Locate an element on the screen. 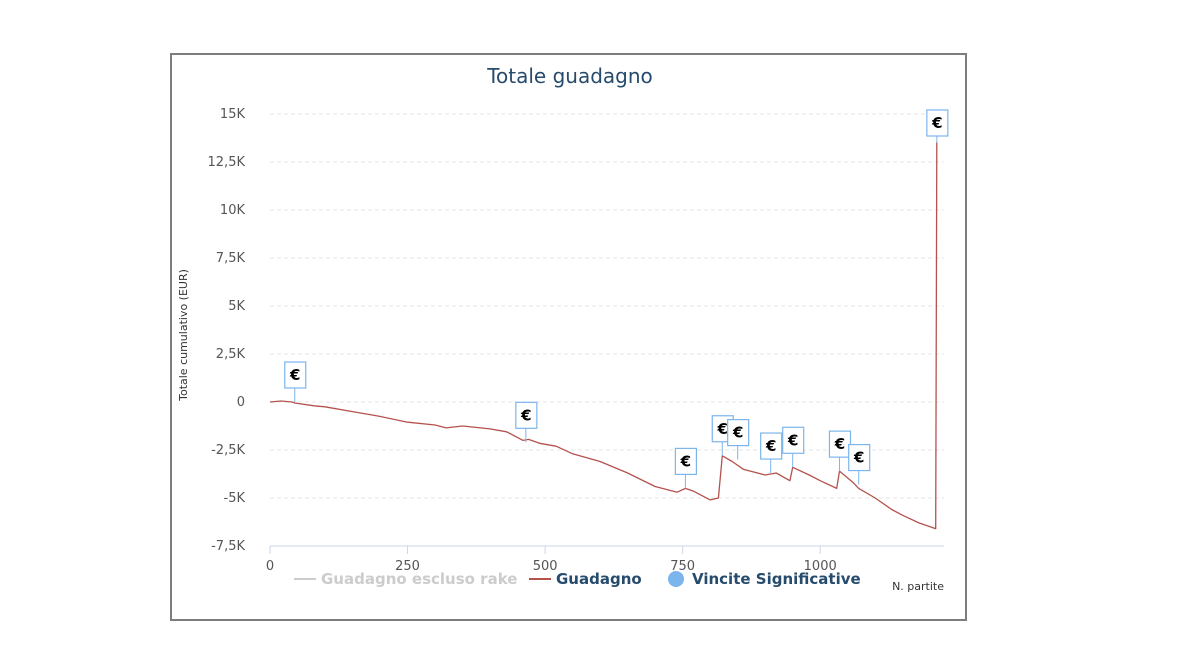  y-axis-title: Totale cumulativo (EUR) is located at coordinates (183, 335).